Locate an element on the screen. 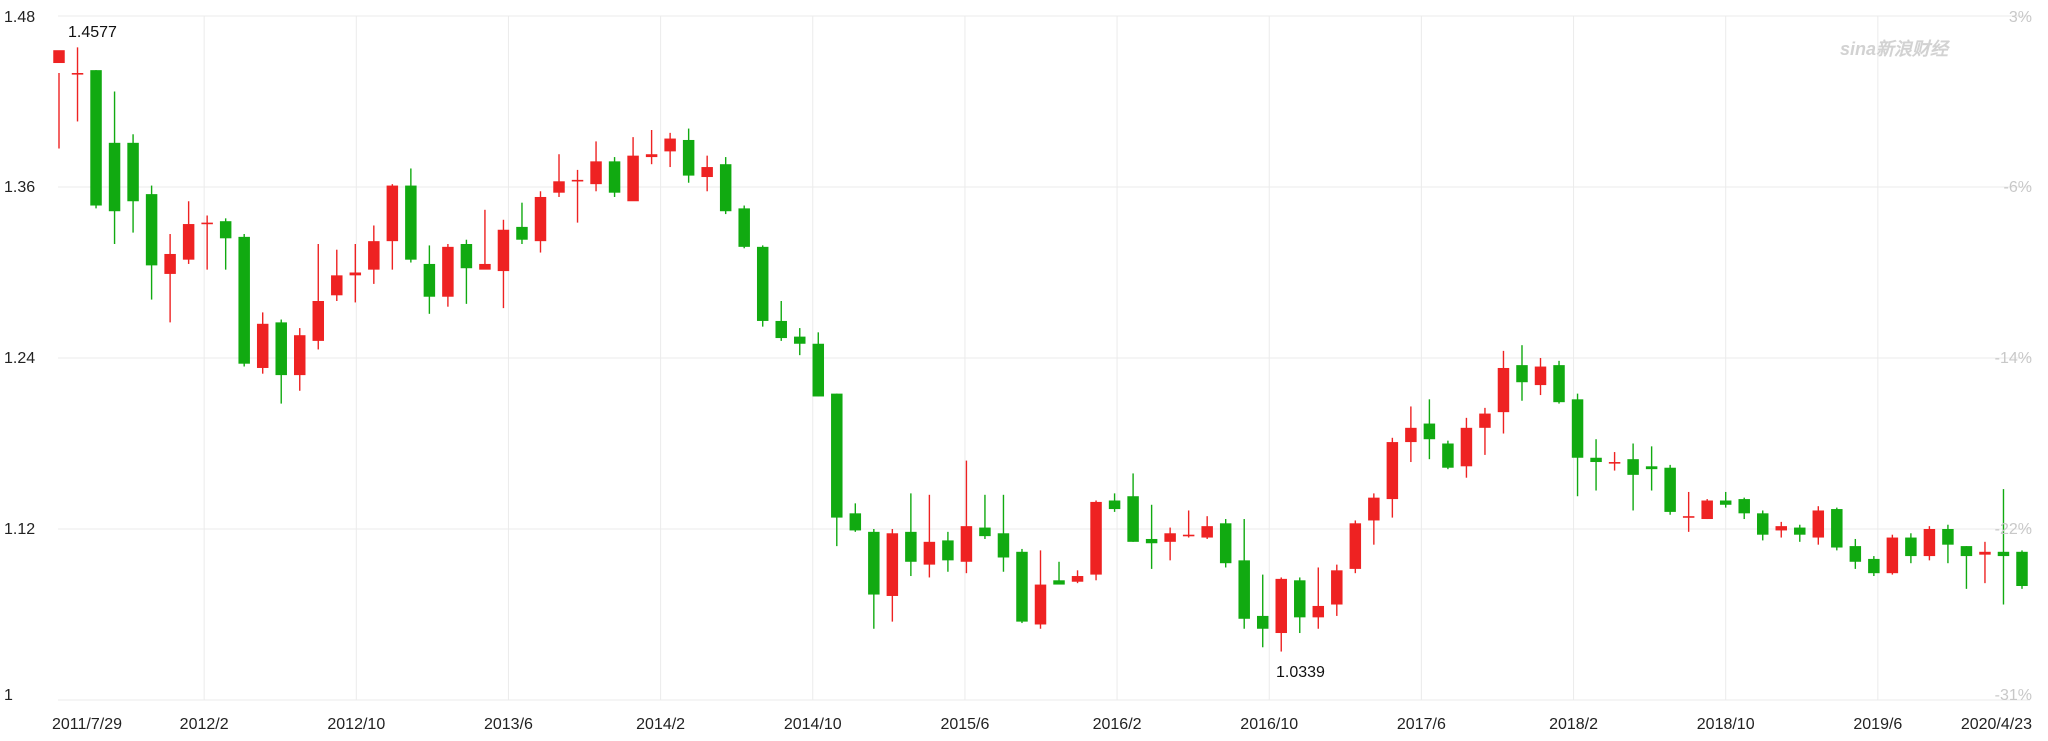 This screenshot has height=741, width=2048. y-right-tick-label: 3% is located at coordinates (2020, 17).